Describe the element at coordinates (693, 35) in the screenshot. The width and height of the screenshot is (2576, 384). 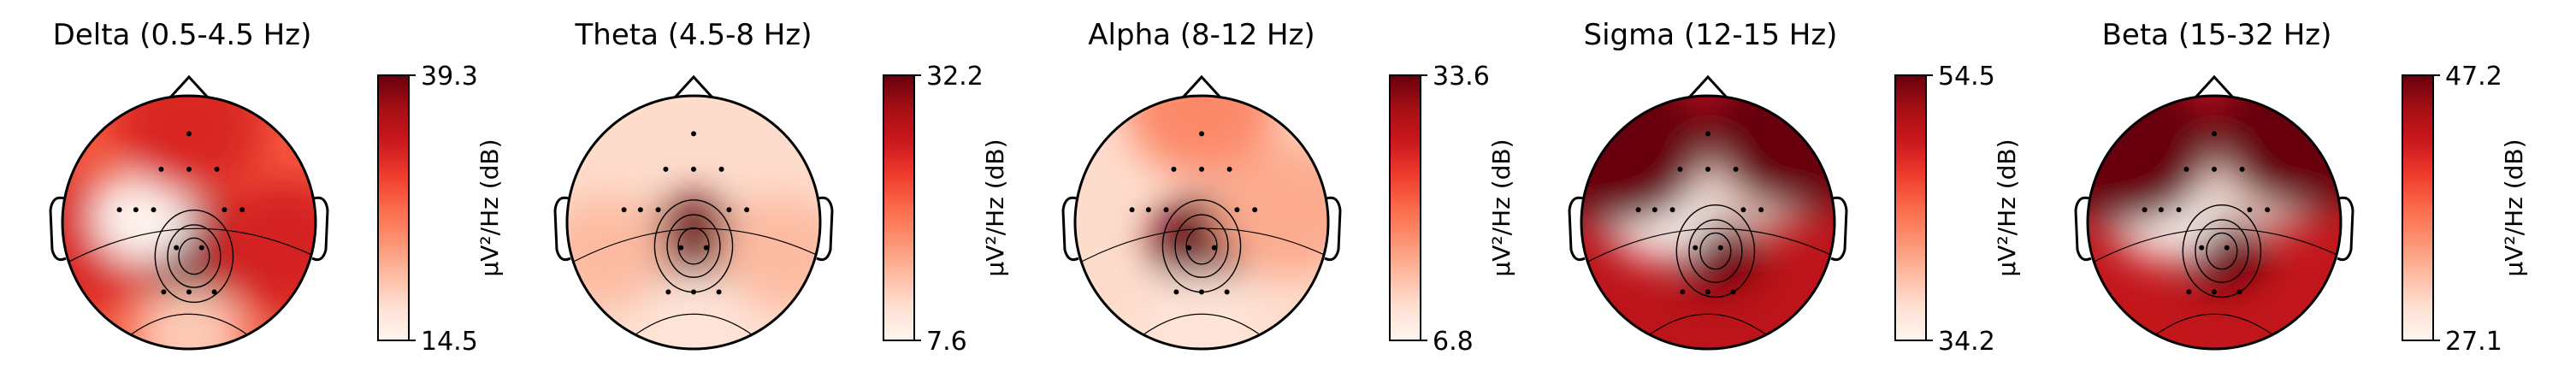
I see `panel-title: Theta (4.5-8 Hz)` at that location.